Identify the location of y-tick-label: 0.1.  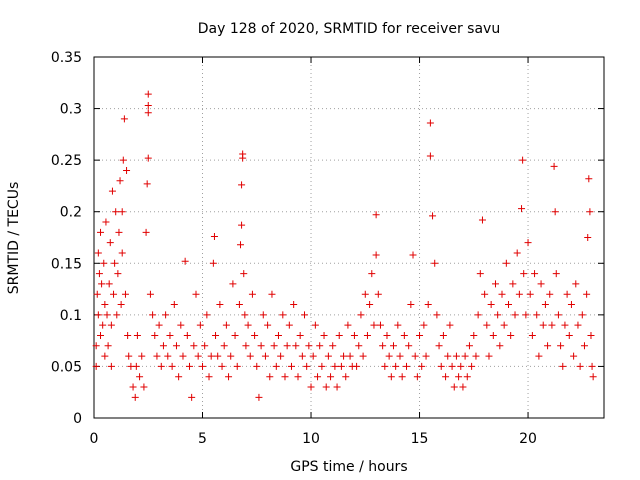
(71, 316).